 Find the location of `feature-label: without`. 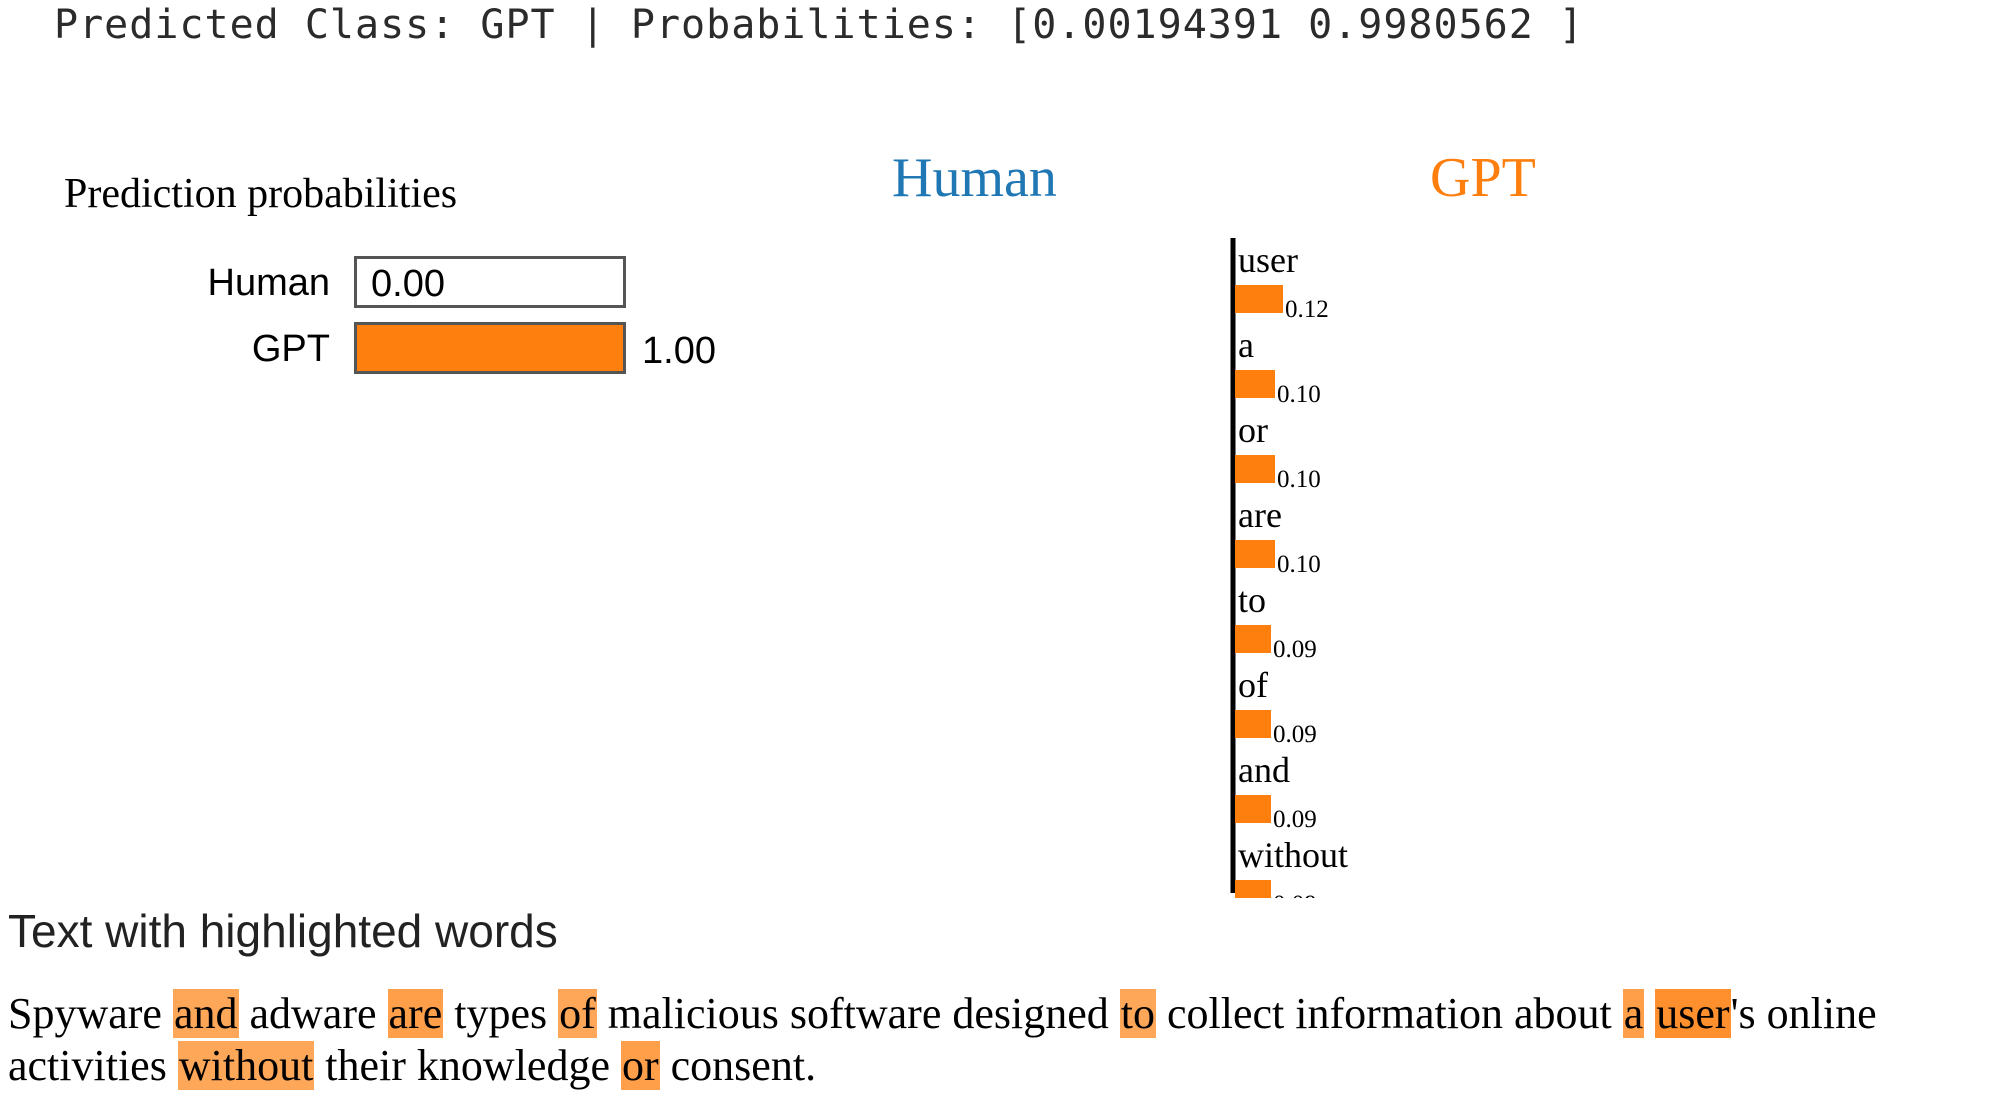

feature-label: without is located at coordinates (1293, 855).